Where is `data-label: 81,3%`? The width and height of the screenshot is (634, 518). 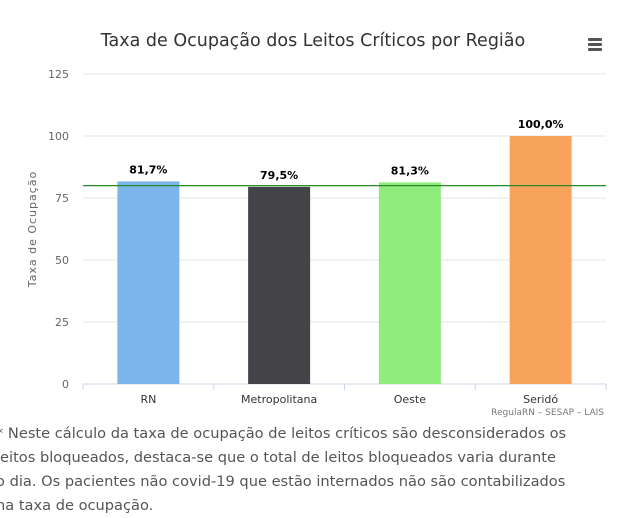 data-label: 81,3% is located at coordinates (410, 170).